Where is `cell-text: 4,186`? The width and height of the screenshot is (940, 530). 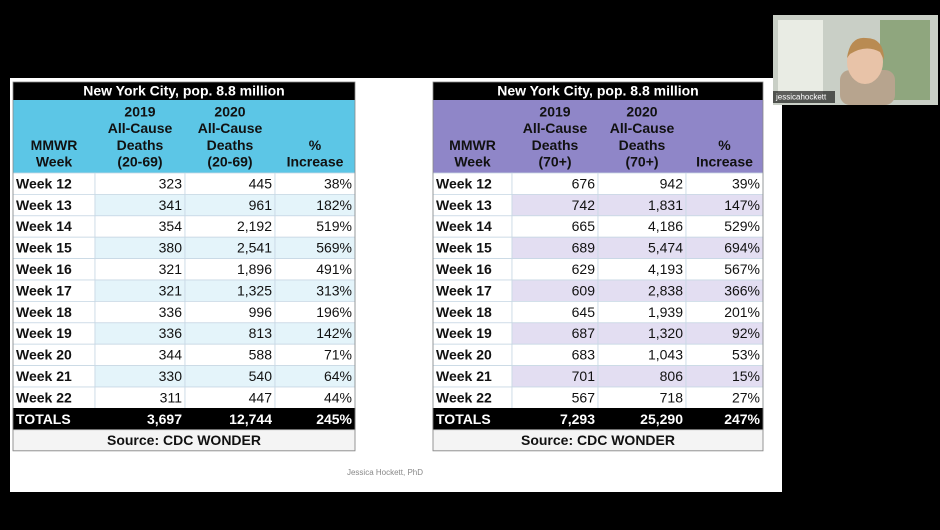
cell-text: 4,186 is located at coordinates (665, 226).